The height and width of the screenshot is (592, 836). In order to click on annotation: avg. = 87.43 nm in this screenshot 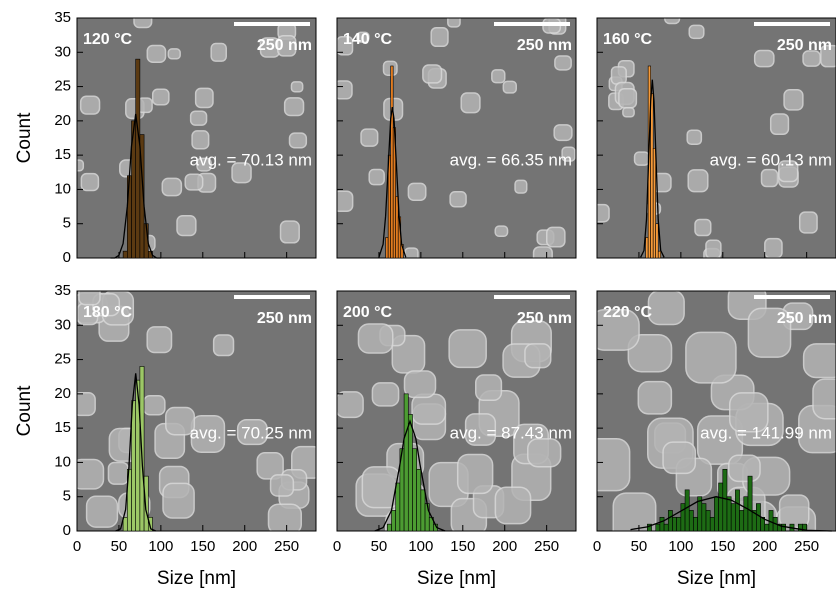, I will do `click(511, 432)`.